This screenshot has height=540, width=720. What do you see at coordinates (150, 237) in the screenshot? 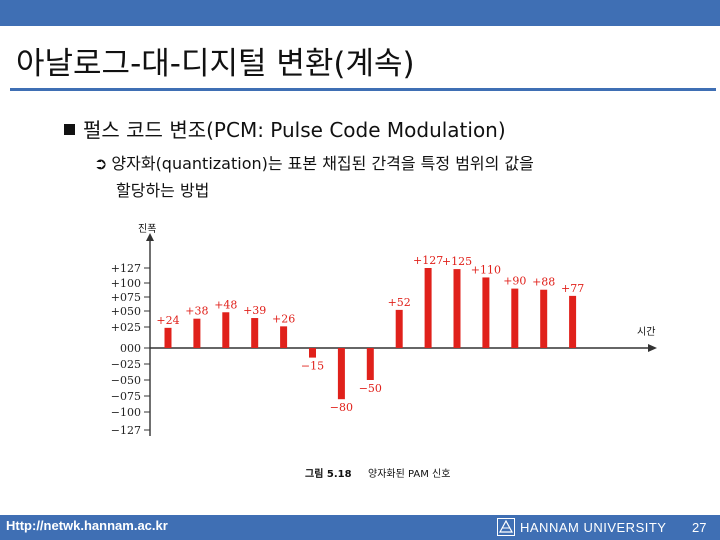
I see `y-axis-arrow` at bounding box center [150, 237].